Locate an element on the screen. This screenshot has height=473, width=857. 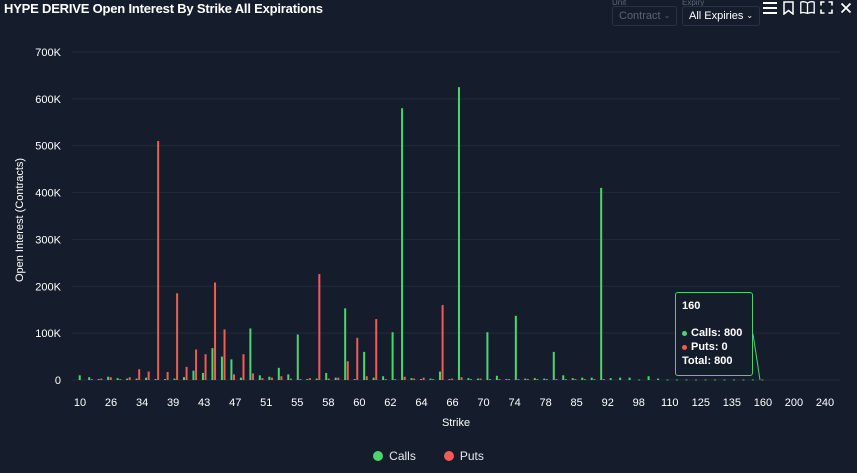
legend-item-calls: Calls is located at coordinates (394, 456).